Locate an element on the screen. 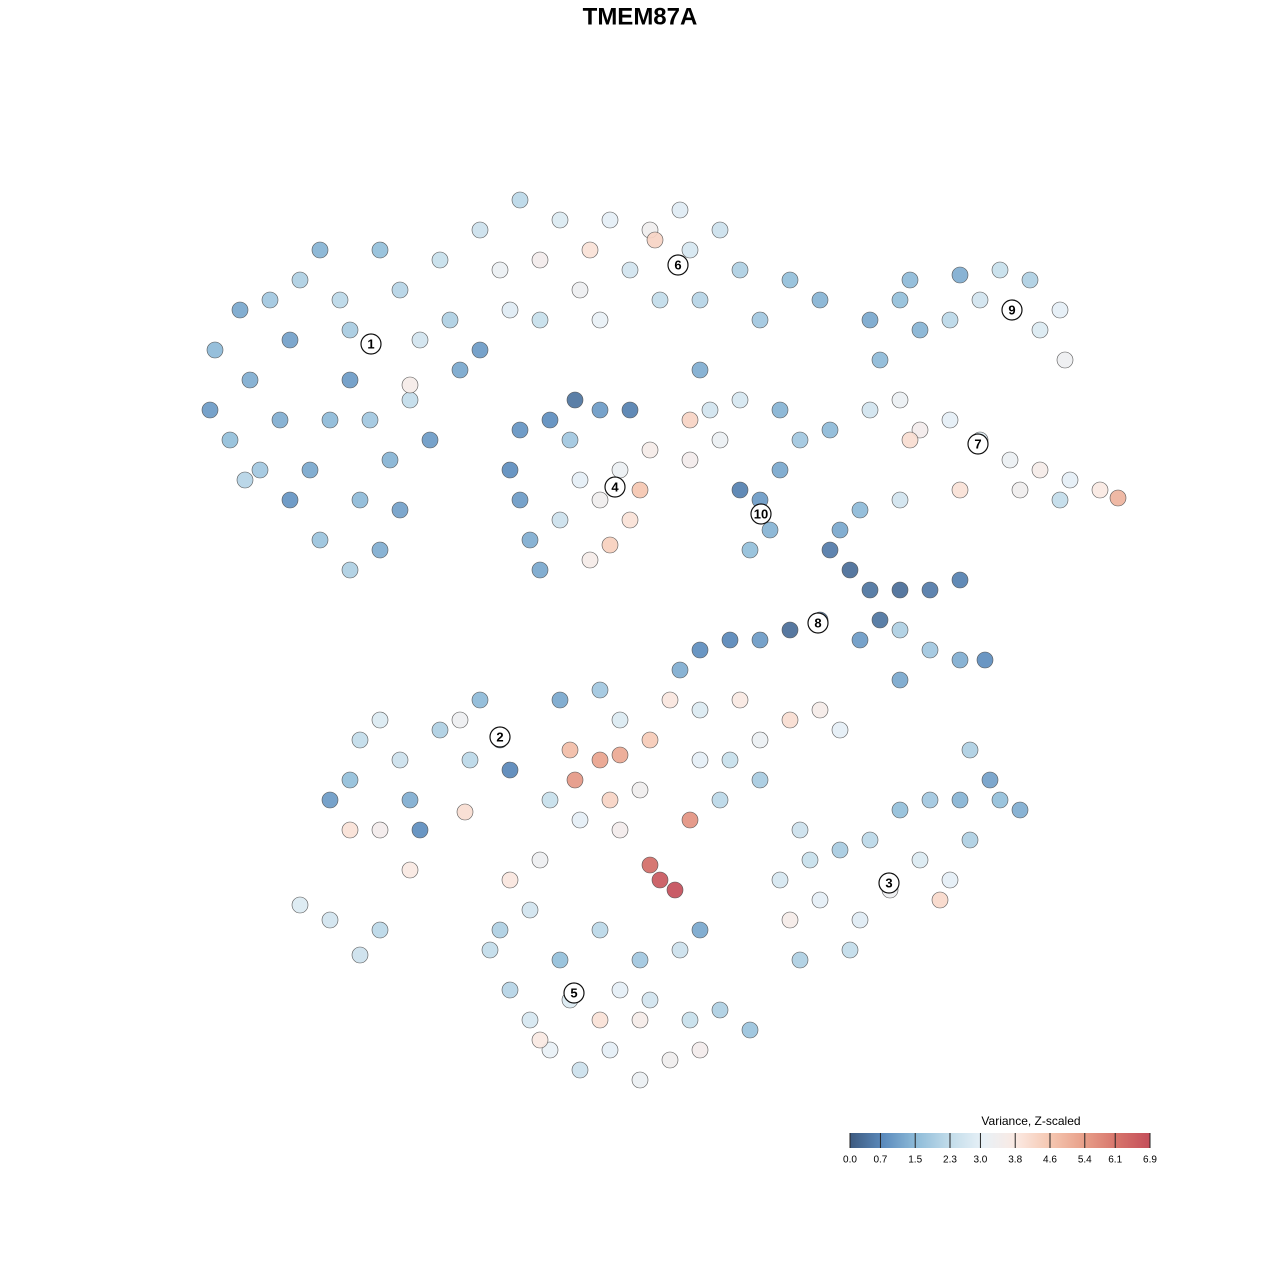 The width and height of the screenshot is (1280, 1280). chart-title: TMEM87A is located at coordinates (640, 16).